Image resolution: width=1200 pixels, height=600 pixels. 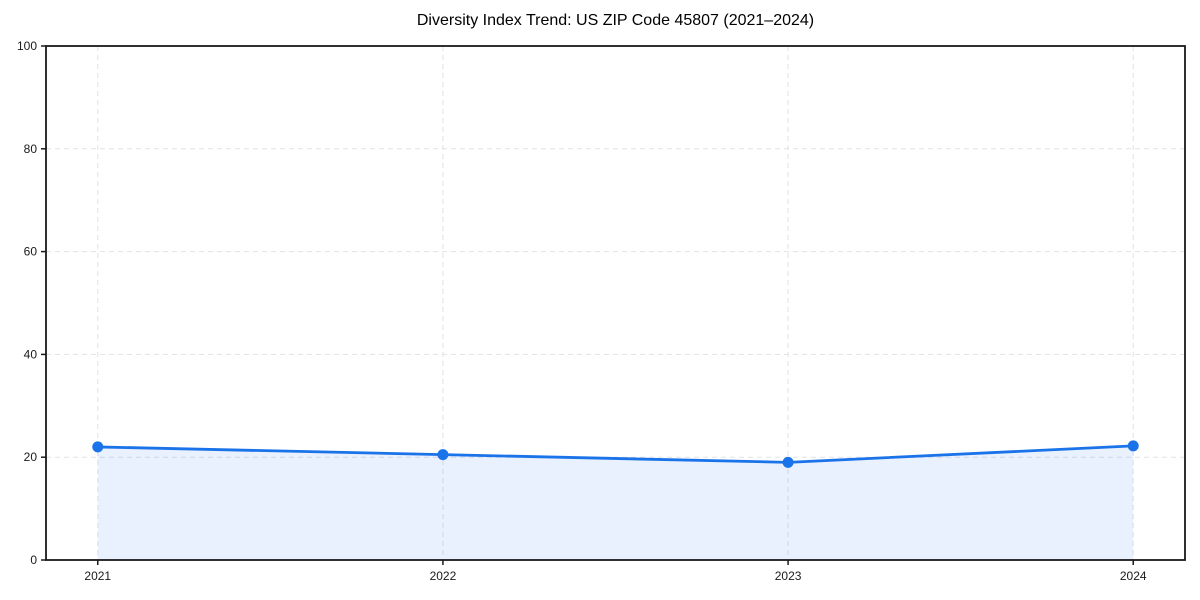 I want to click on data-point-2021, so click(x=98, y=447).